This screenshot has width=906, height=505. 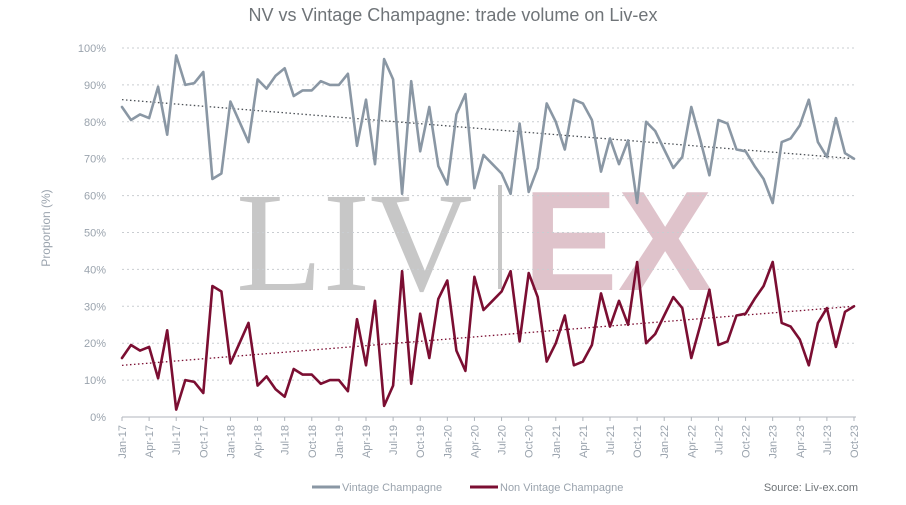 What do you see at coordinates (313, 441) in the screenshot?
I see `x-tick-label: Oct-18` at bounding box center [313, 441].